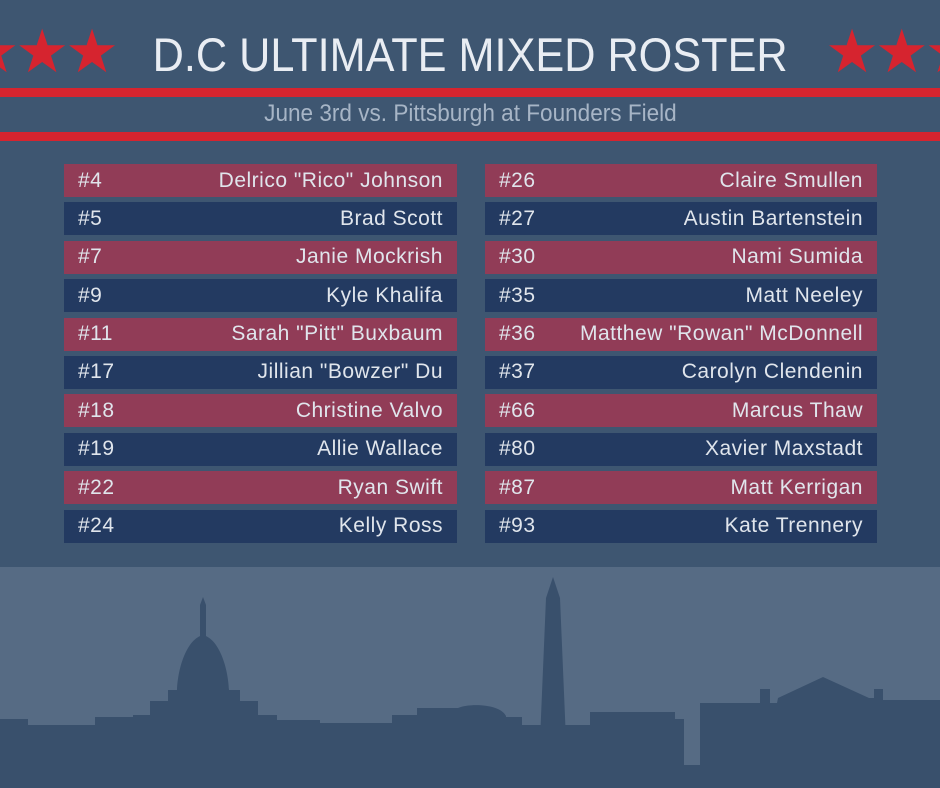 This screenshot has width=940, height=788. Describe the element at coordinates (384, 295) in the screenshot. I see `player-name: Kyle Khalifa` at that location.